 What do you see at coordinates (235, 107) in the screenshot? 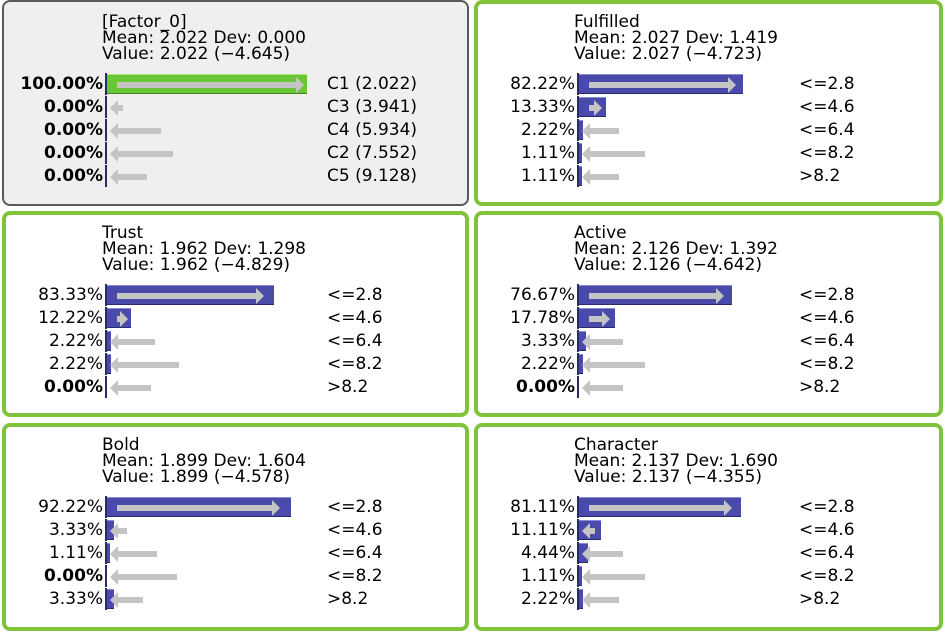
I see `state-row: 0.00% C3 (3.941)` at bounding box center [235, 107].